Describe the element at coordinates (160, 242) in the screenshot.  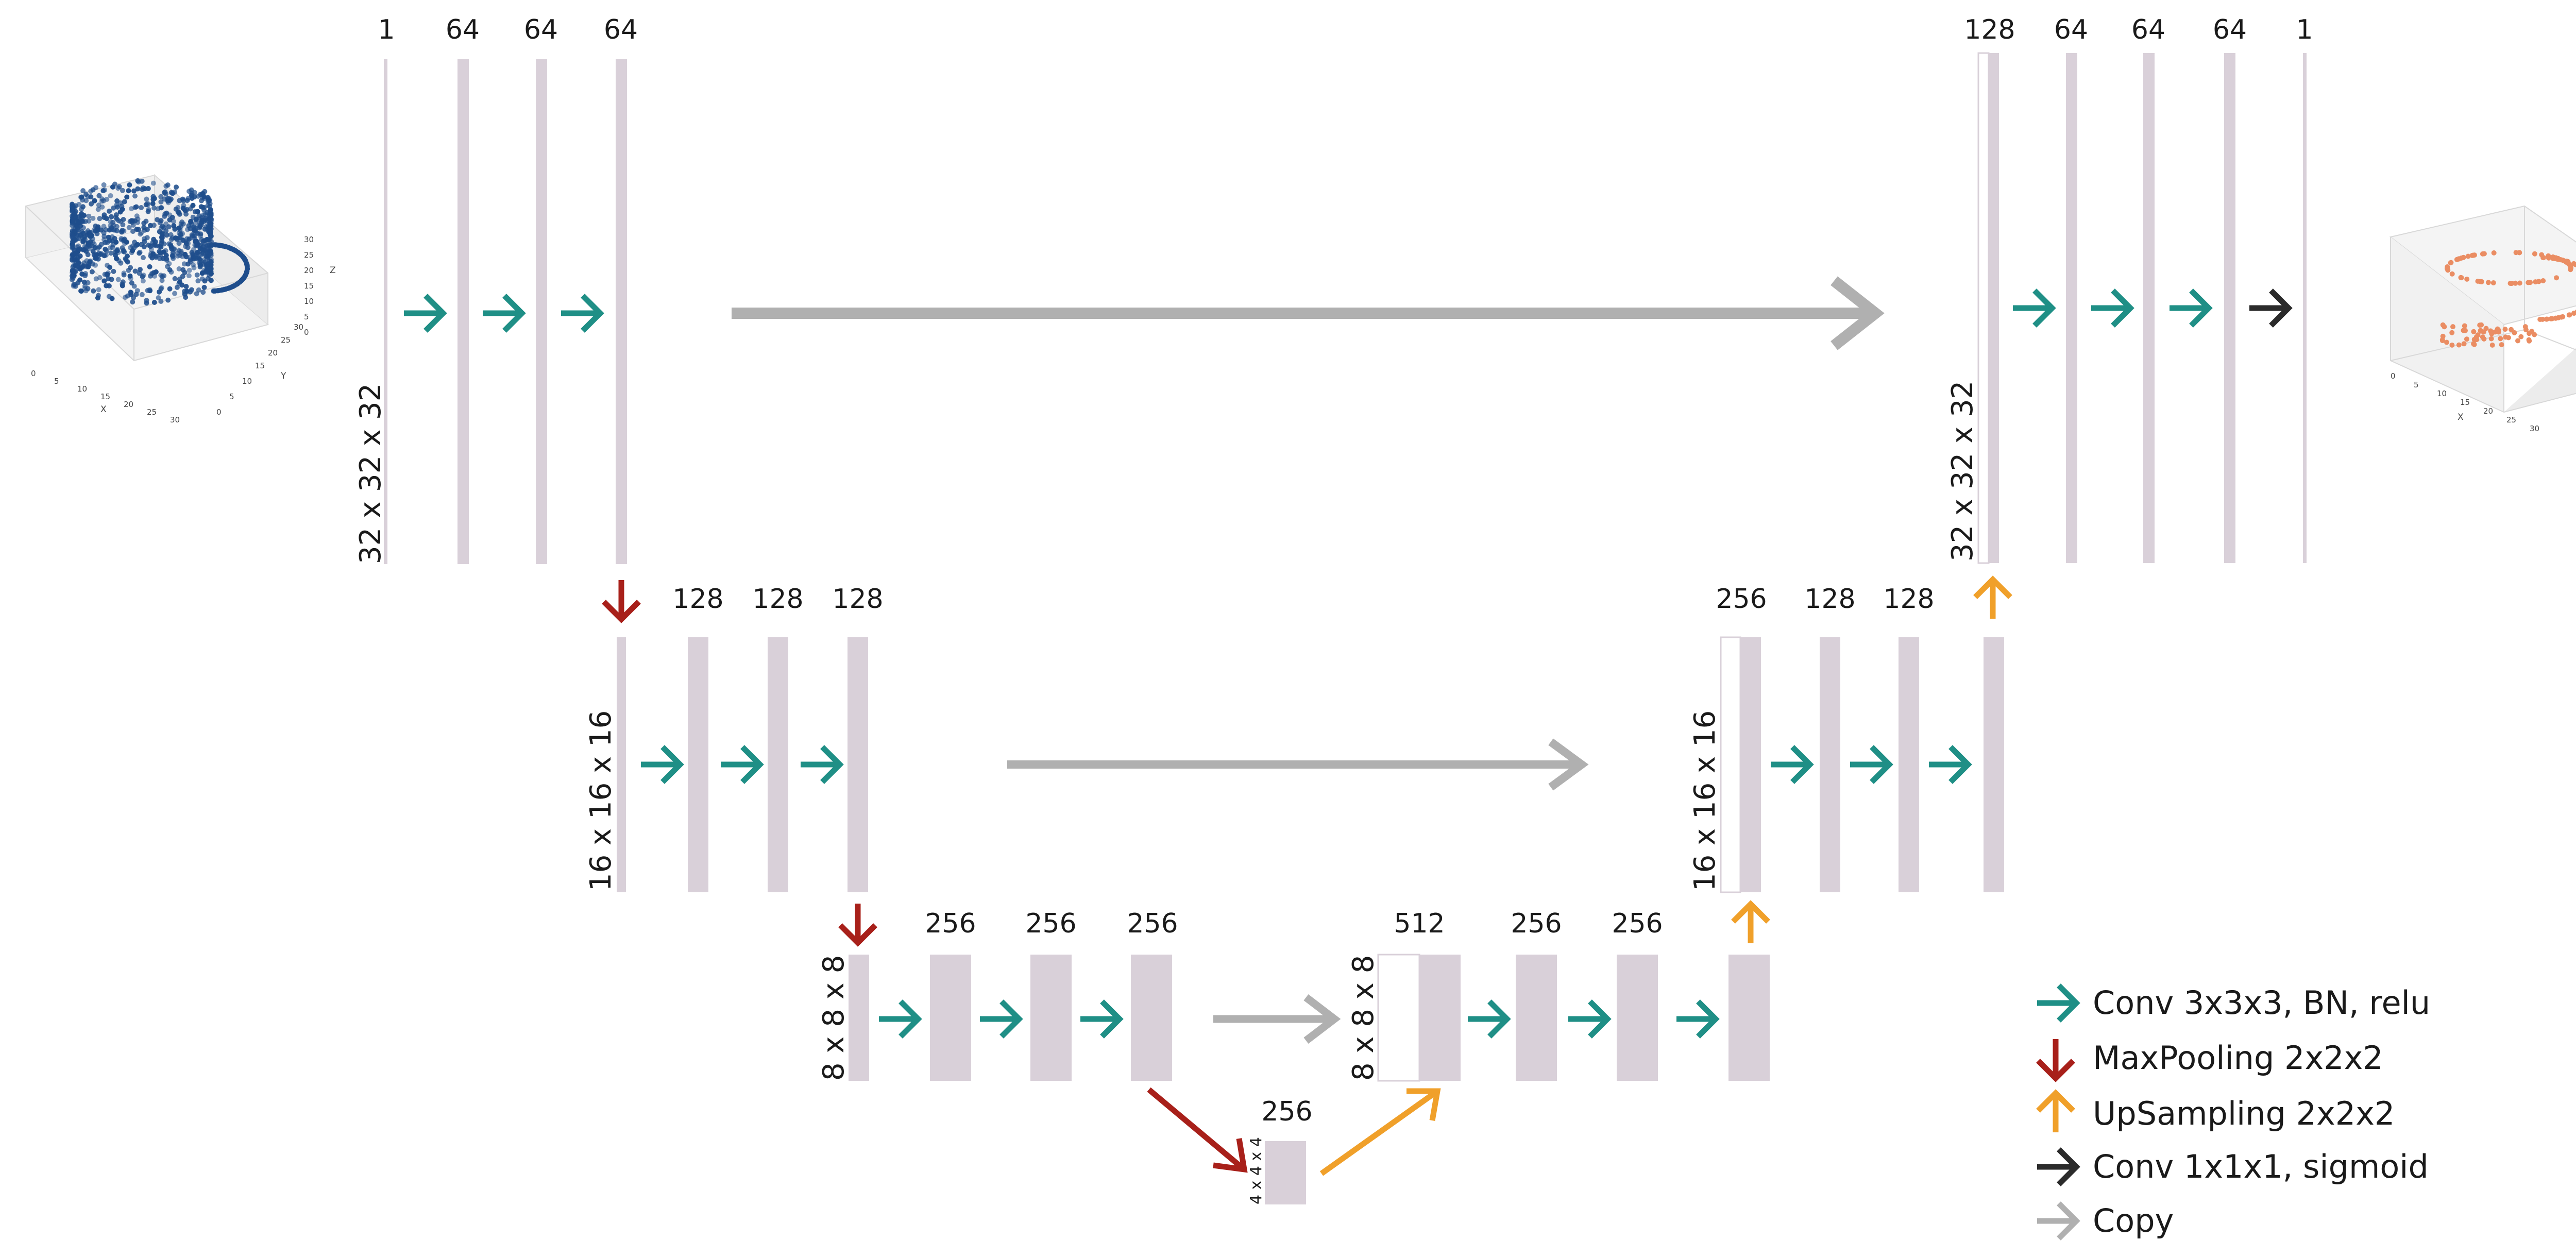
I see `input-points` at that location.